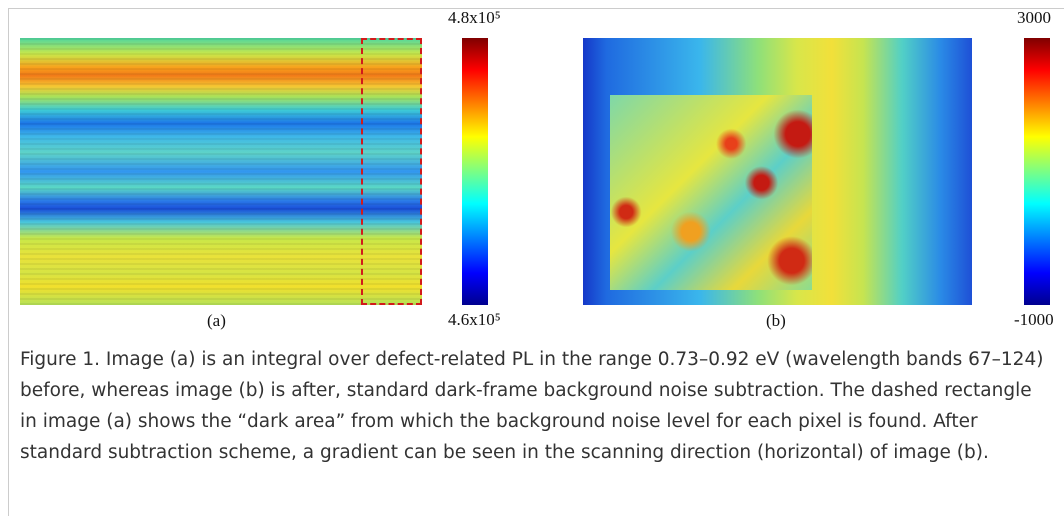 The width and height of the screenshot is (1064, 516). I want to click on panel-label: (b), so click(776, 320).